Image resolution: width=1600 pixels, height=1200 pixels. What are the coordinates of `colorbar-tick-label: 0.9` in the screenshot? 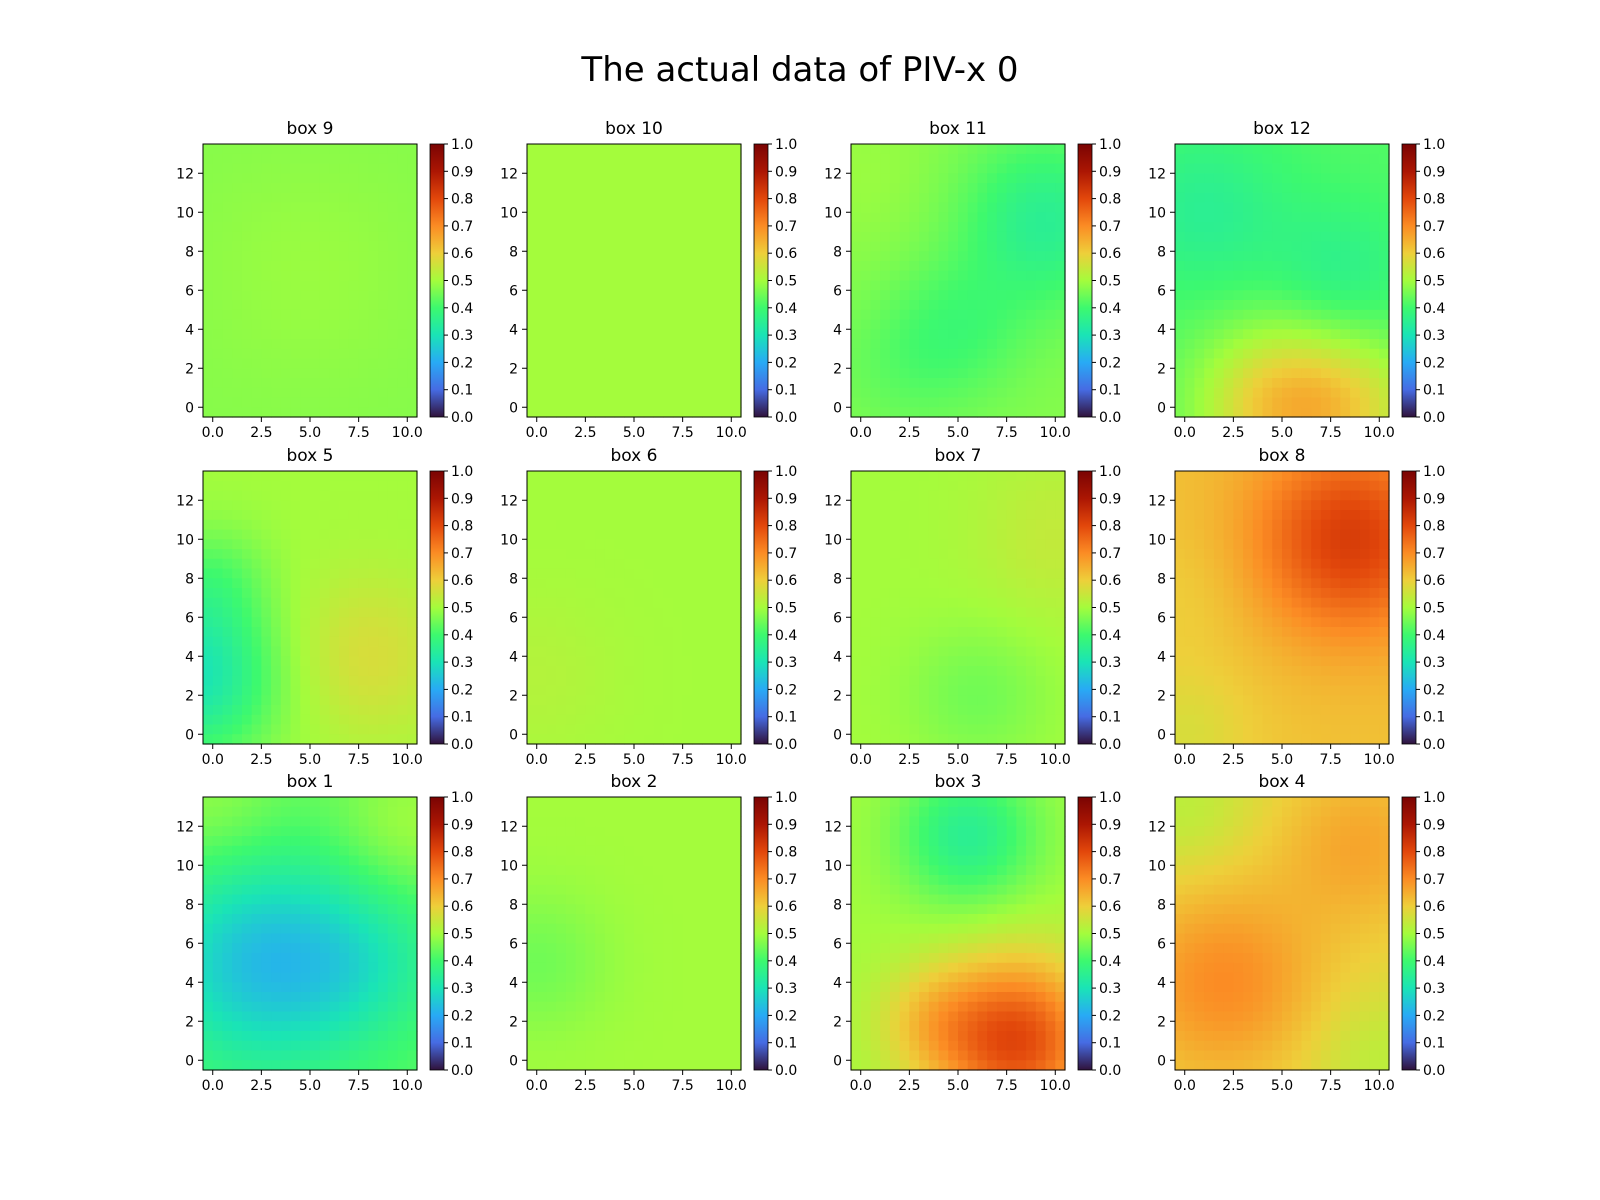 It's located at (786, 499).